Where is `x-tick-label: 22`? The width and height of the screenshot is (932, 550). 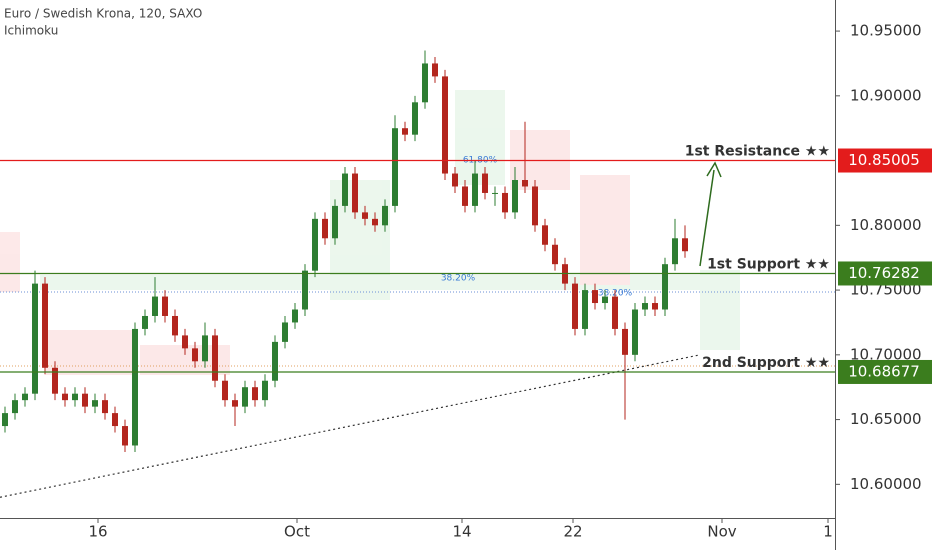
x-tick-label: 22 is located at coordinates (572, 532).